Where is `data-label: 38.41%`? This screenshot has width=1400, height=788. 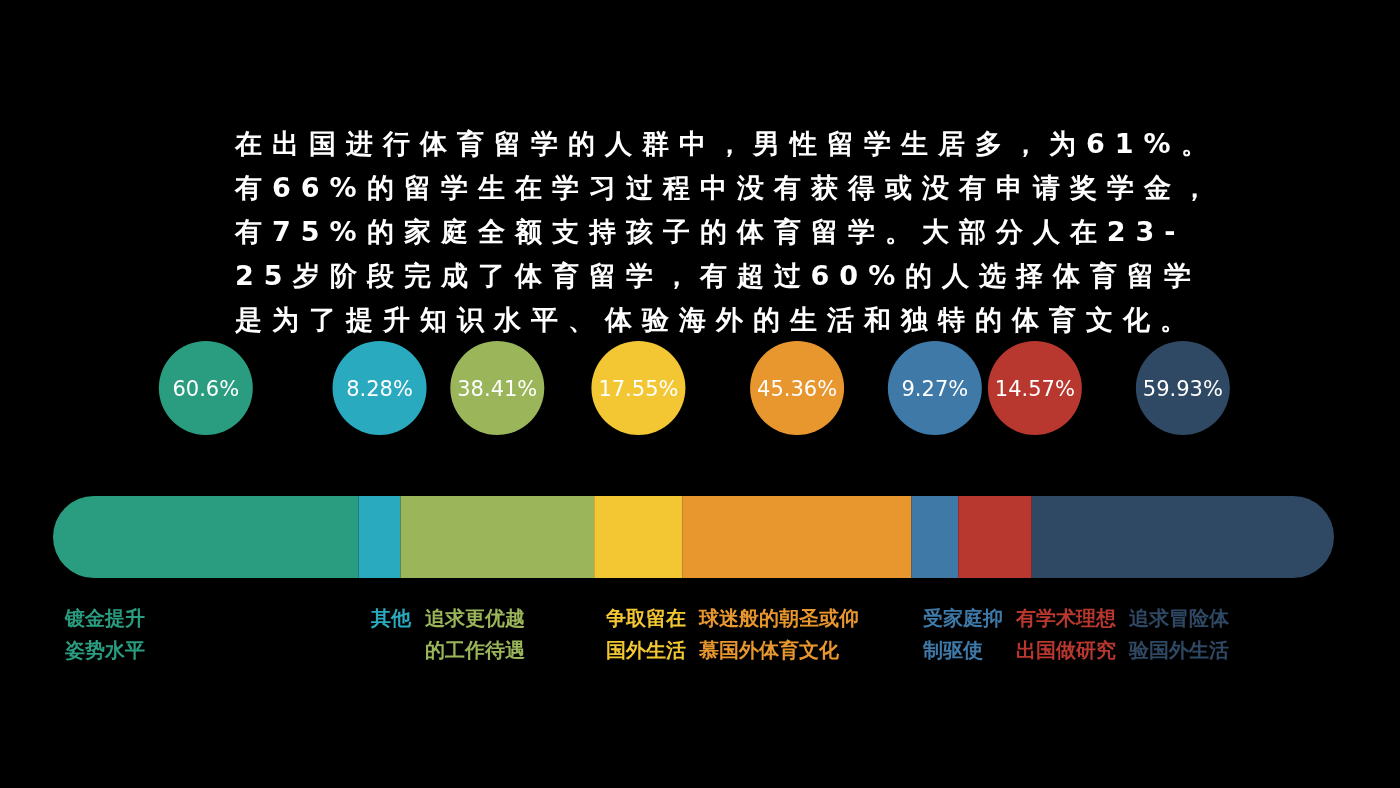
data-label: 38.41% is located at coordinates (497, 389).